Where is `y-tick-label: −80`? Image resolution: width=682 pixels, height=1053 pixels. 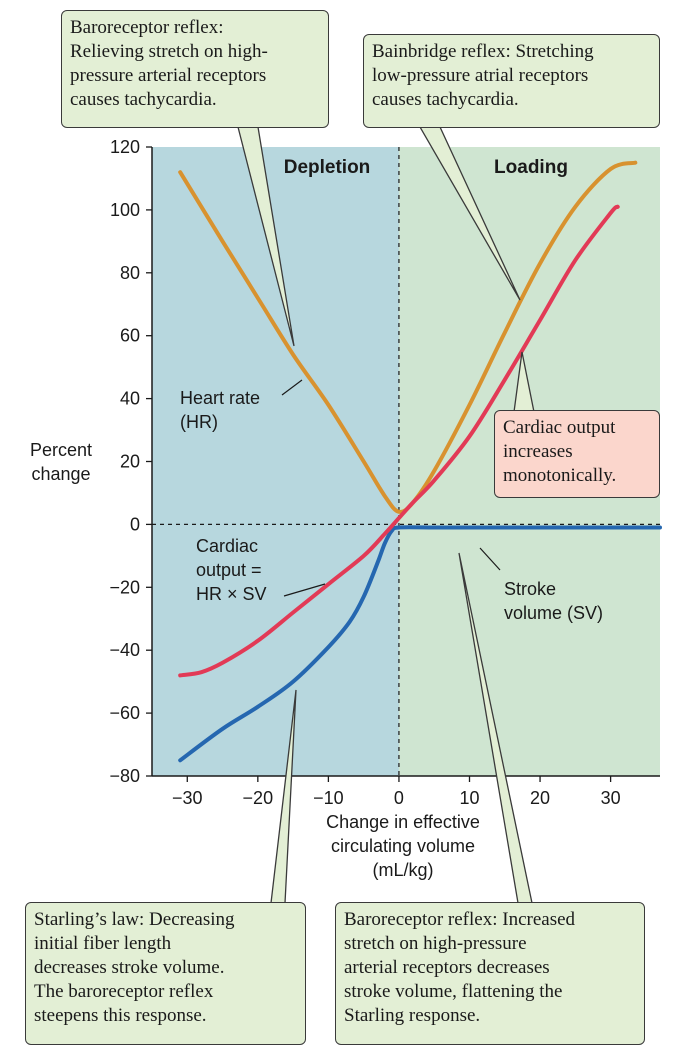 y-tick-label: −80 is located at coordinates (124, 776).